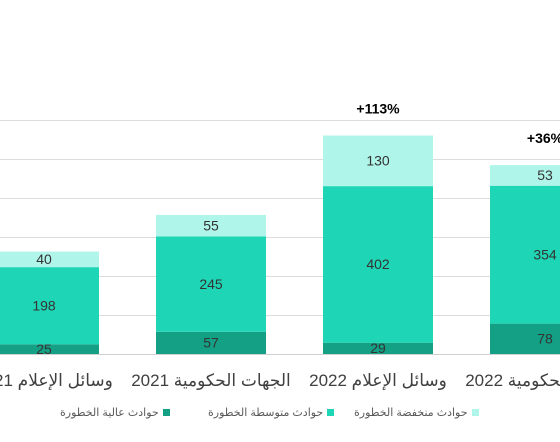 Image resolution: width=560 pixels, height=442 pixels. I want to click on data-label: 198, so click(44, 305).